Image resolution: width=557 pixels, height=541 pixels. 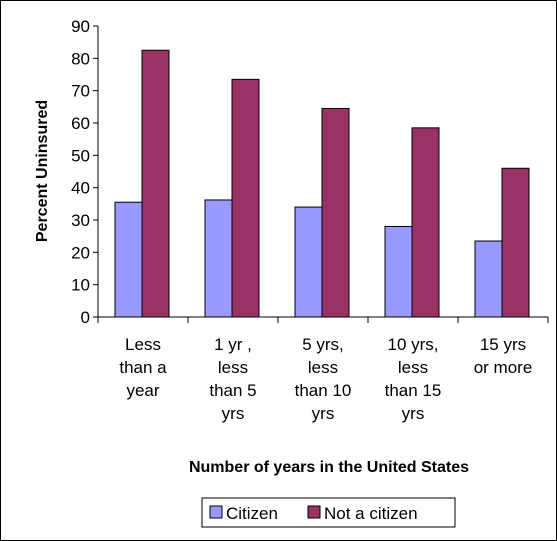 I want to click on legend-box, so click(x=328, y=512).